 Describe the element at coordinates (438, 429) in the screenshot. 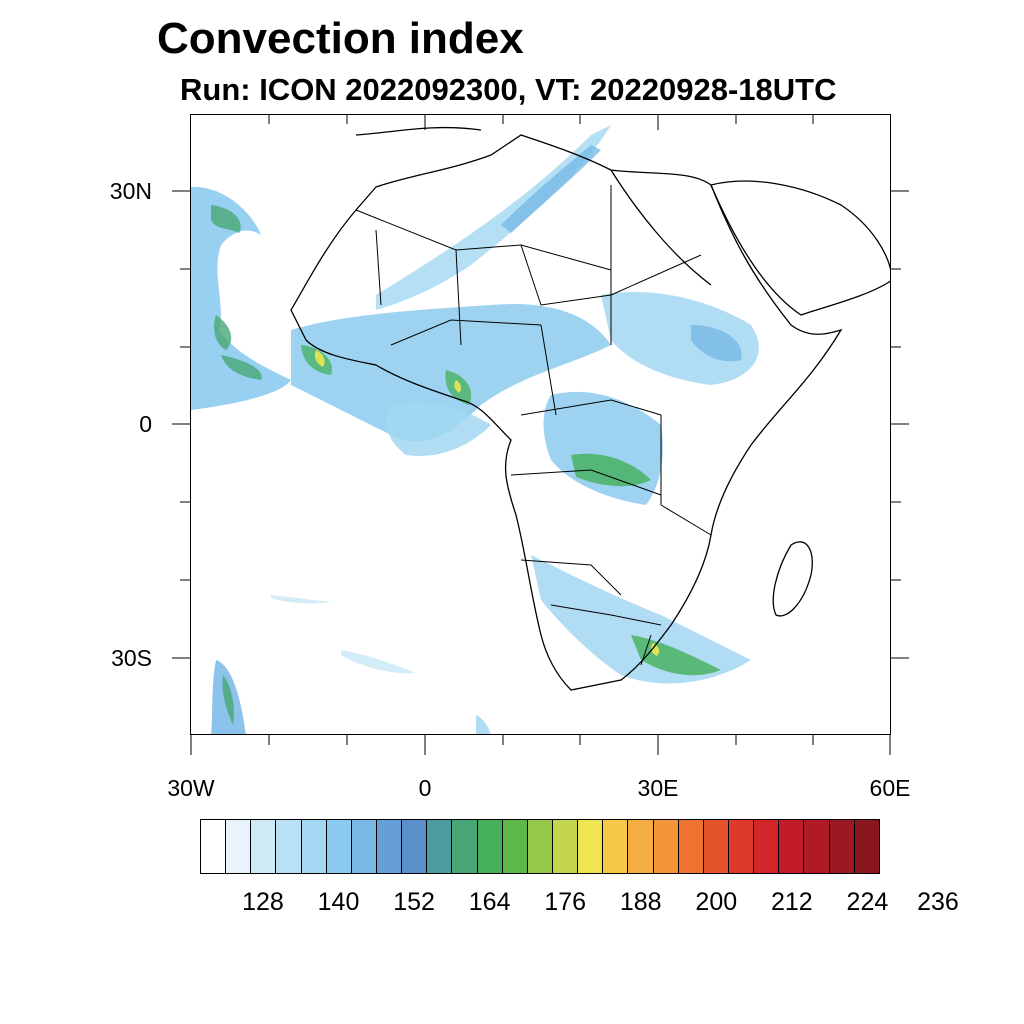

I see `field-blob-gulf-guinea` at that location.